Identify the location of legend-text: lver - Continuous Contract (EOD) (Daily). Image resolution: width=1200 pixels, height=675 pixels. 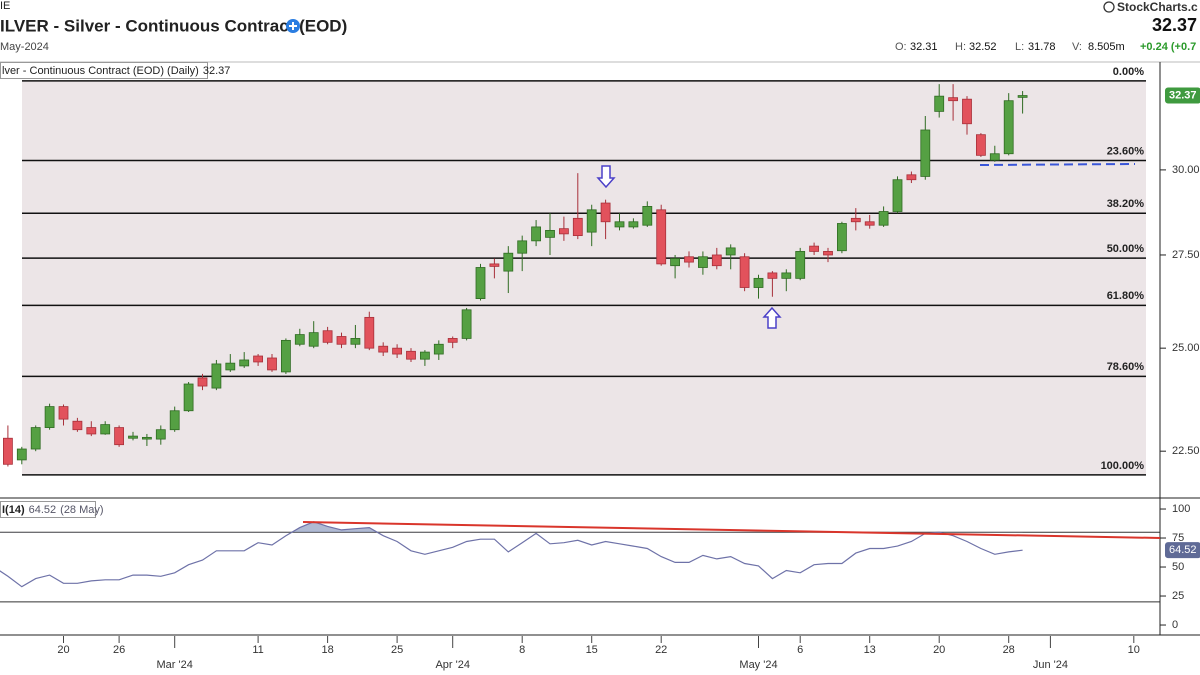
(100, 71).